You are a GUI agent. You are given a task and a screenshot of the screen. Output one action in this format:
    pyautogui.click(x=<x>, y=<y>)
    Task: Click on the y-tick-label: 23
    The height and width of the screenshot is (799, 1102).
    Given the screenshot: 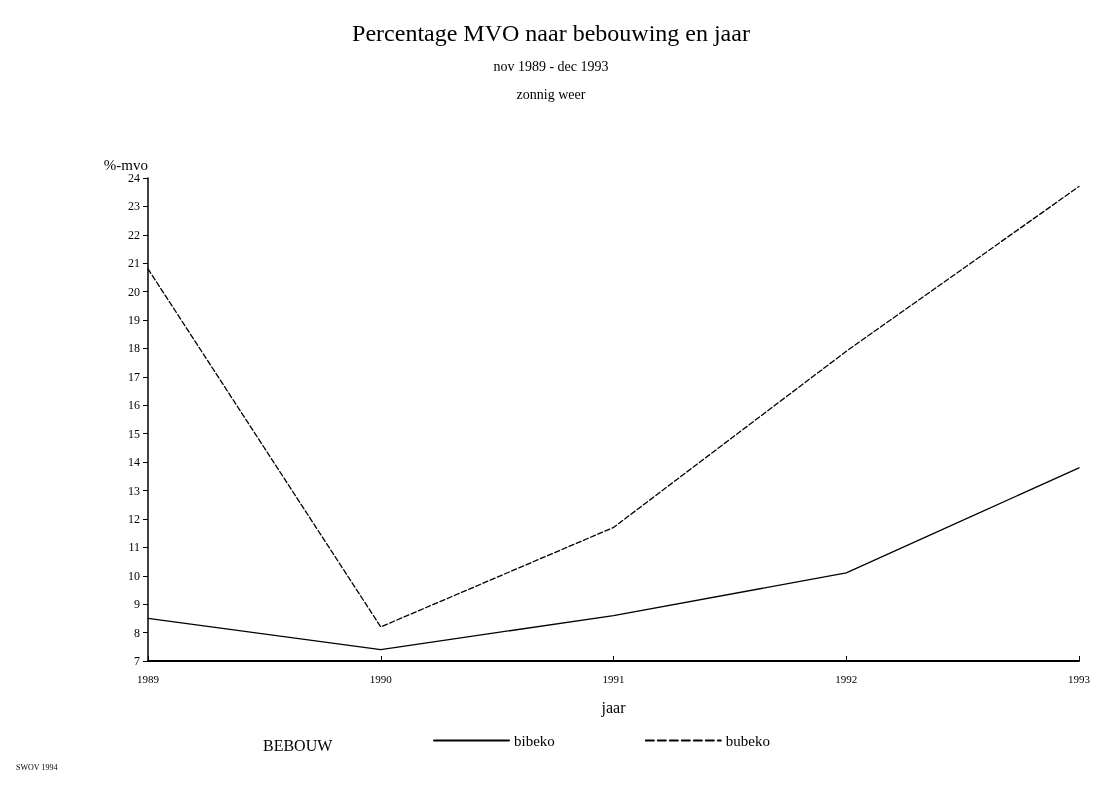 What is the action you would take?
    pyautogui.click(x=134, y=206)
    